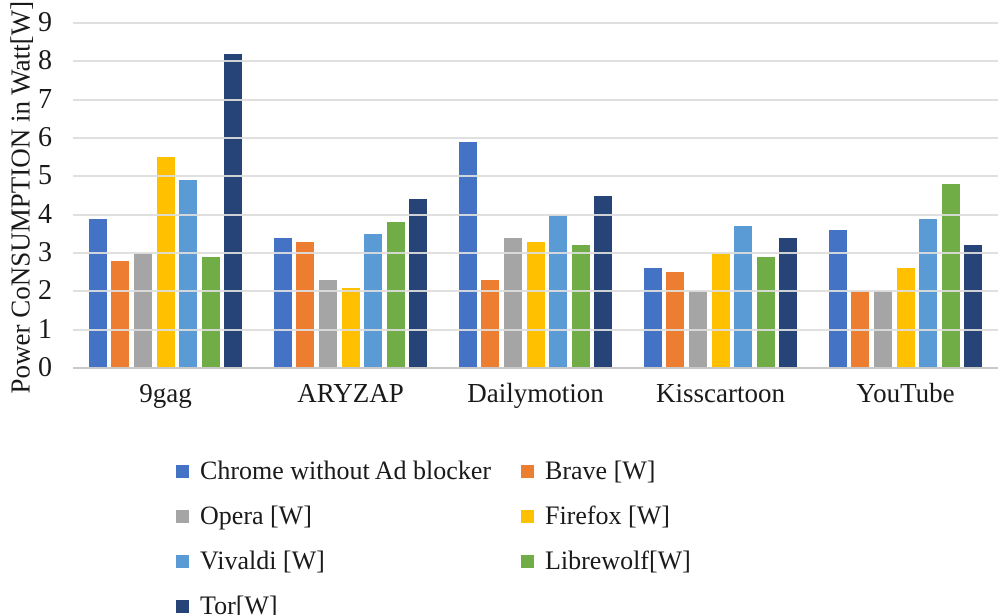  I want to click on legend-item-opera-w: Opera [W], so click(244, 515).